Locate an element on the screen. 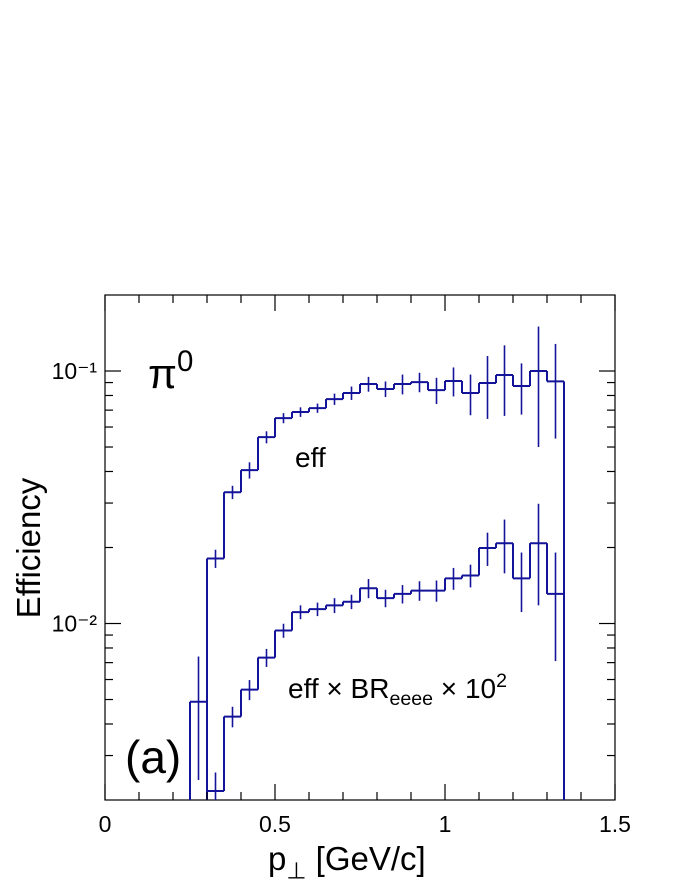 The height and width of the screenshot is (892, 689). annotation-text: (a) is located at coordinates (153, 757).